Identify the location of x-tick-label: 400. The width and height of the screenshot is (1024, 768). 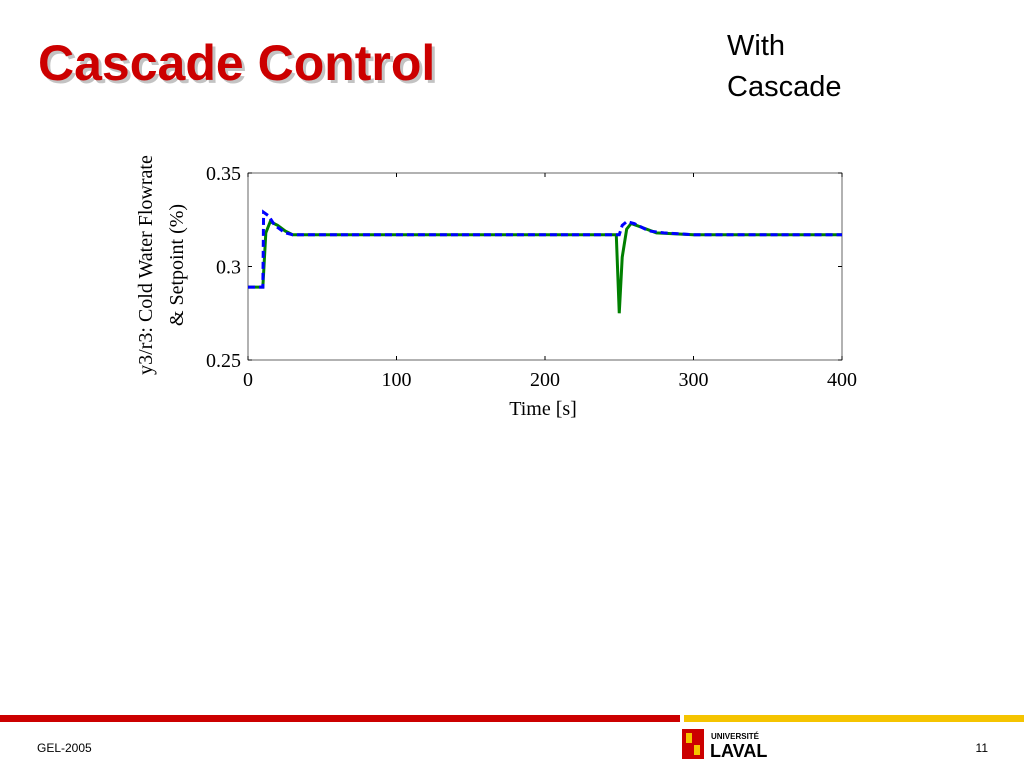
(842, 380).